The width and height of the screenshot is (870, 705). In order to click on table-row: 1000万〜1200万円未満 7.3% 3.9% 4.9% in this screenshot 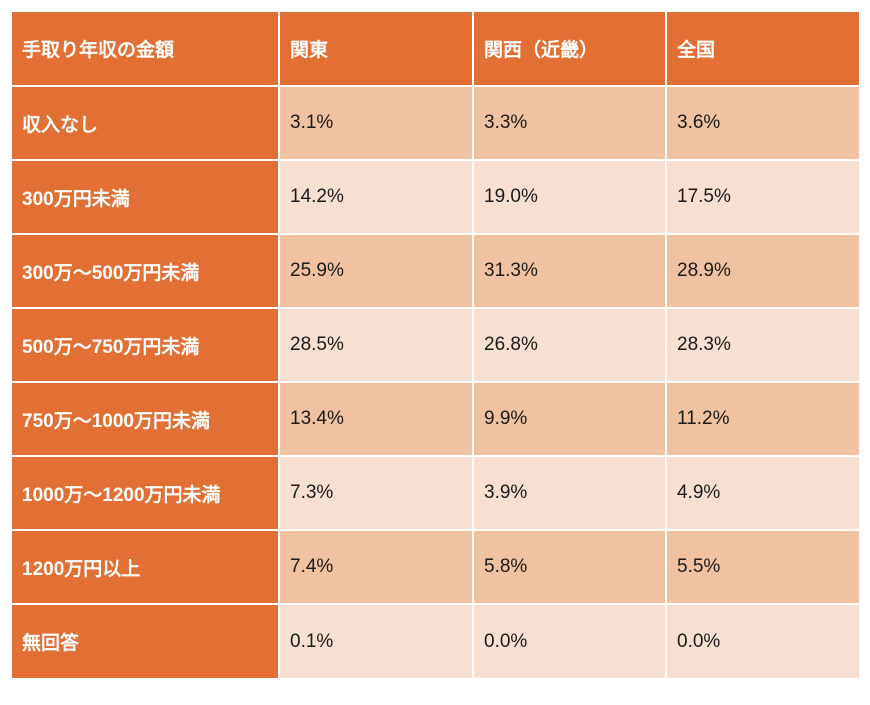, I will do `click(435, 493)`.